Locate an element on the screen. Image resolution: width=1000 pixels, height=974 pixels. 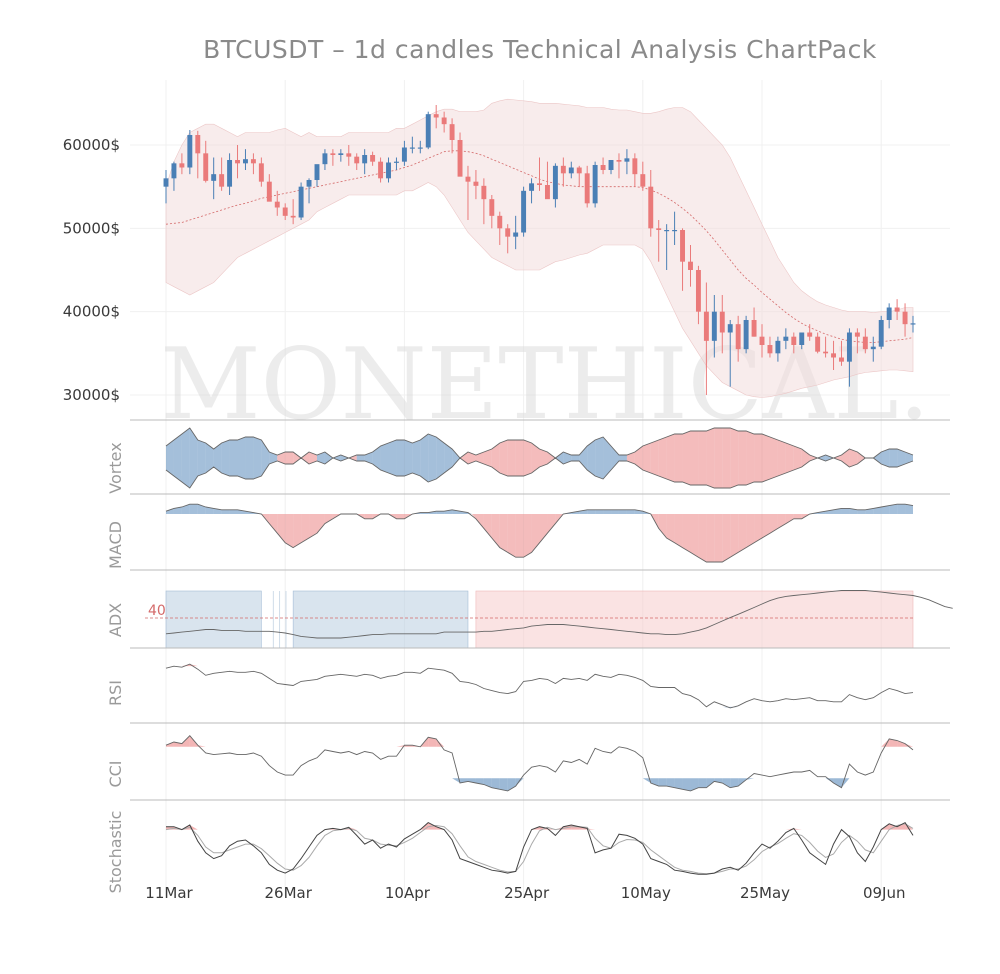
x-tick-label: 11Mar is located at coordinates (169, 893).